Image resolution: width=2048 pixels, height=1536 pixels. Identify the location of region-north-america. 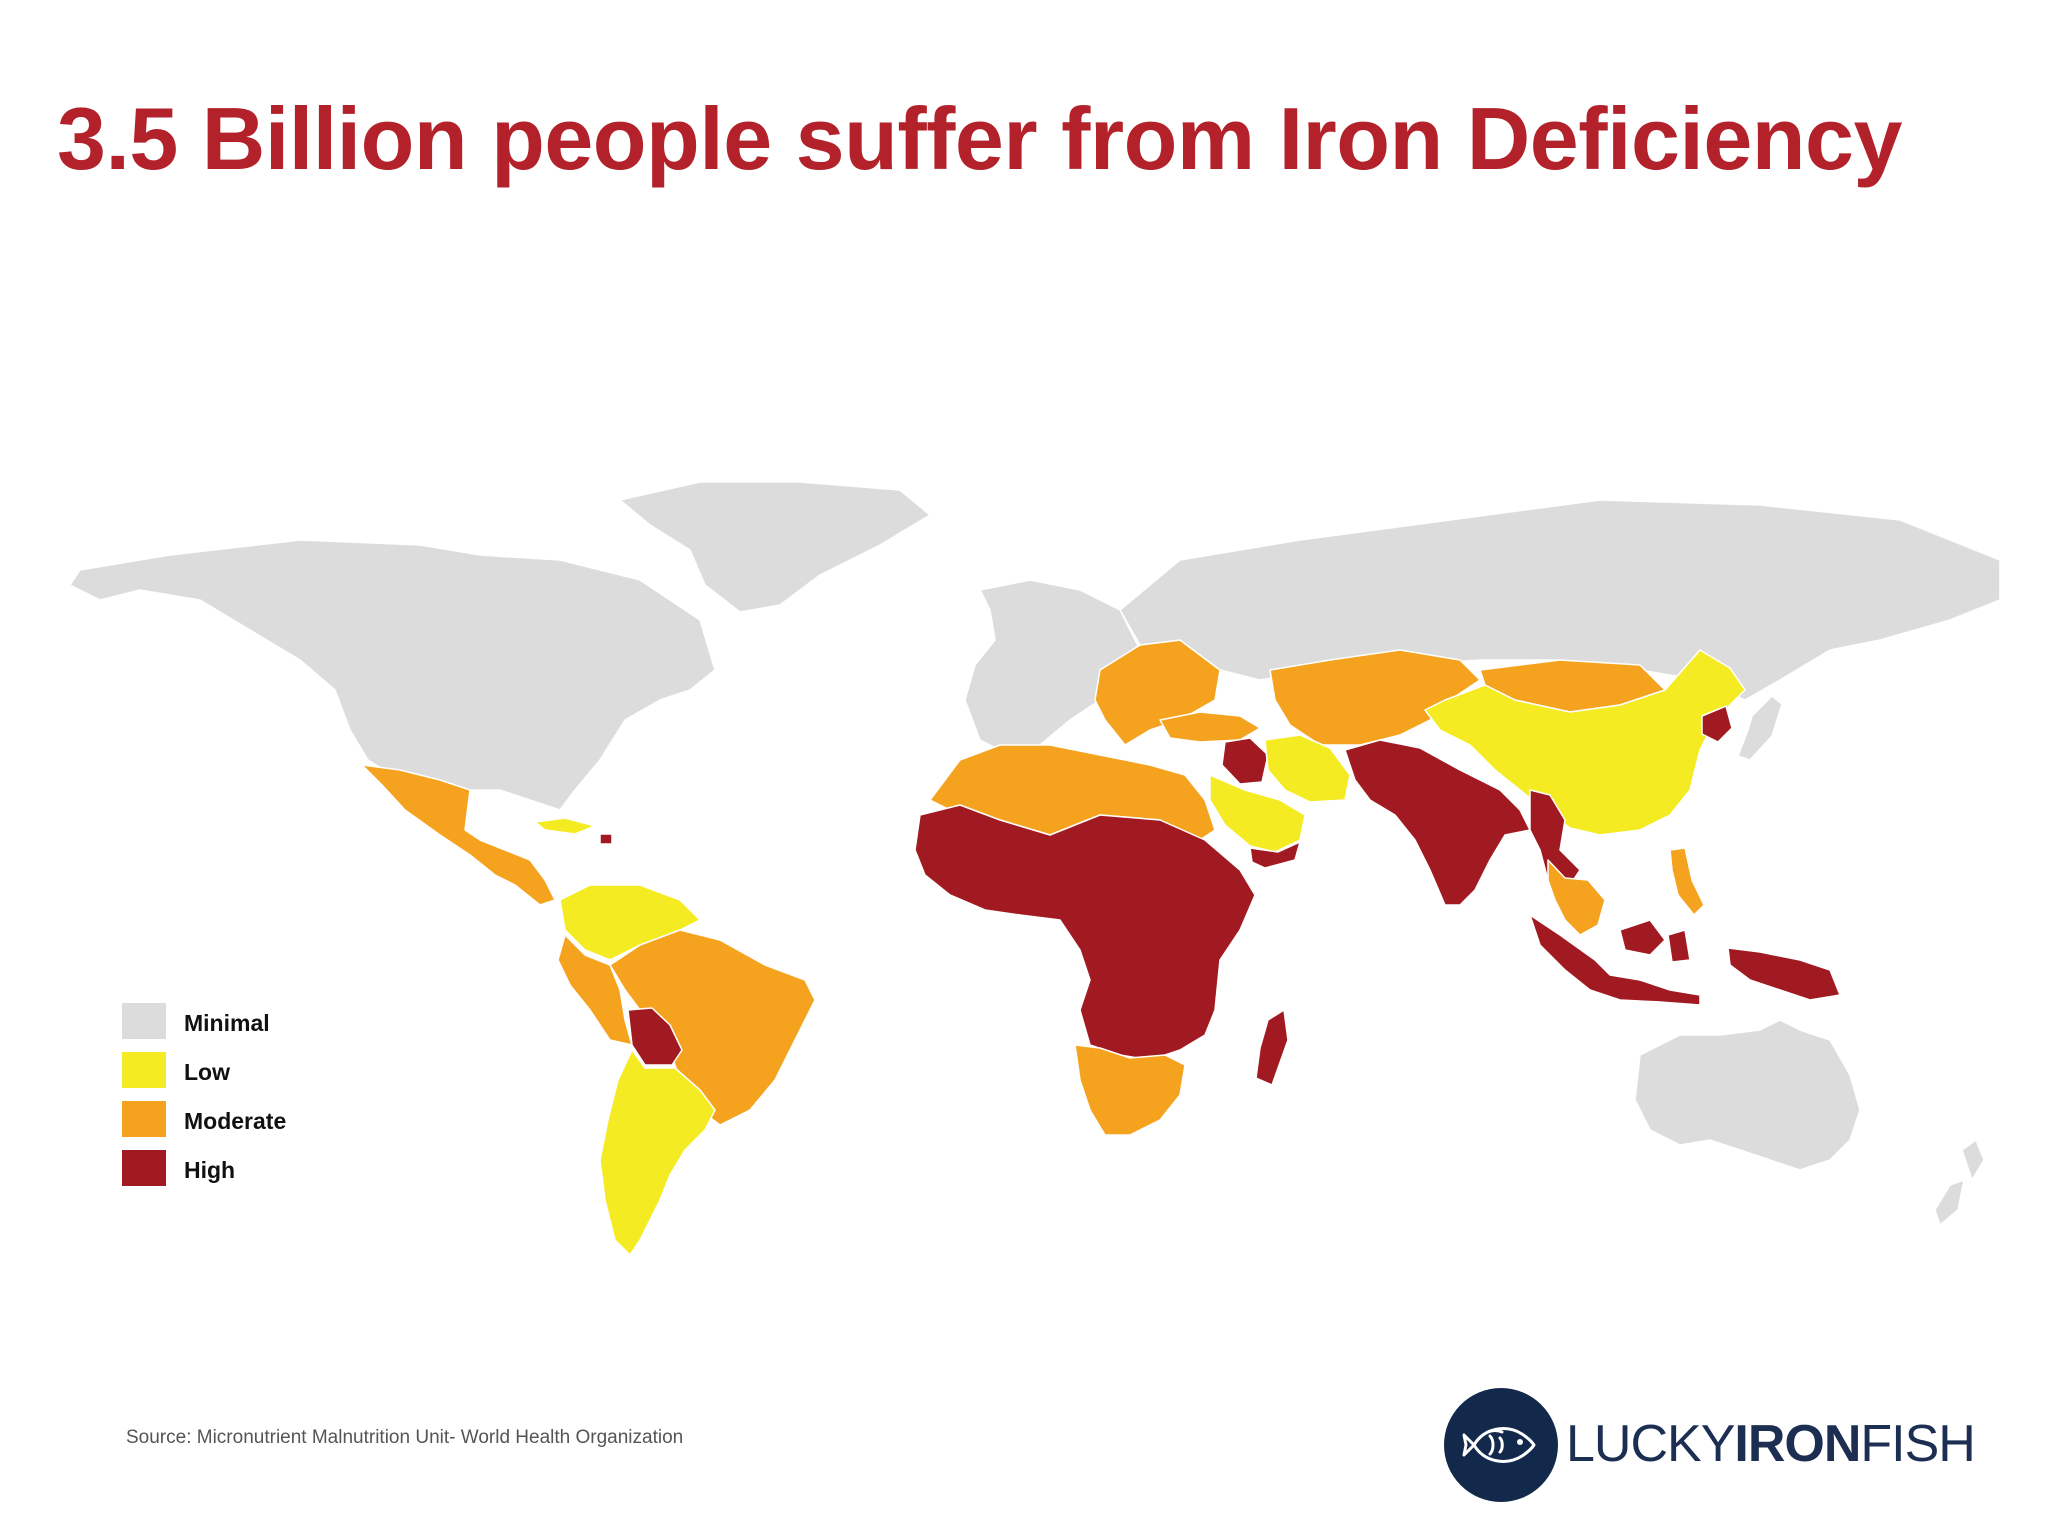
(392, 675).